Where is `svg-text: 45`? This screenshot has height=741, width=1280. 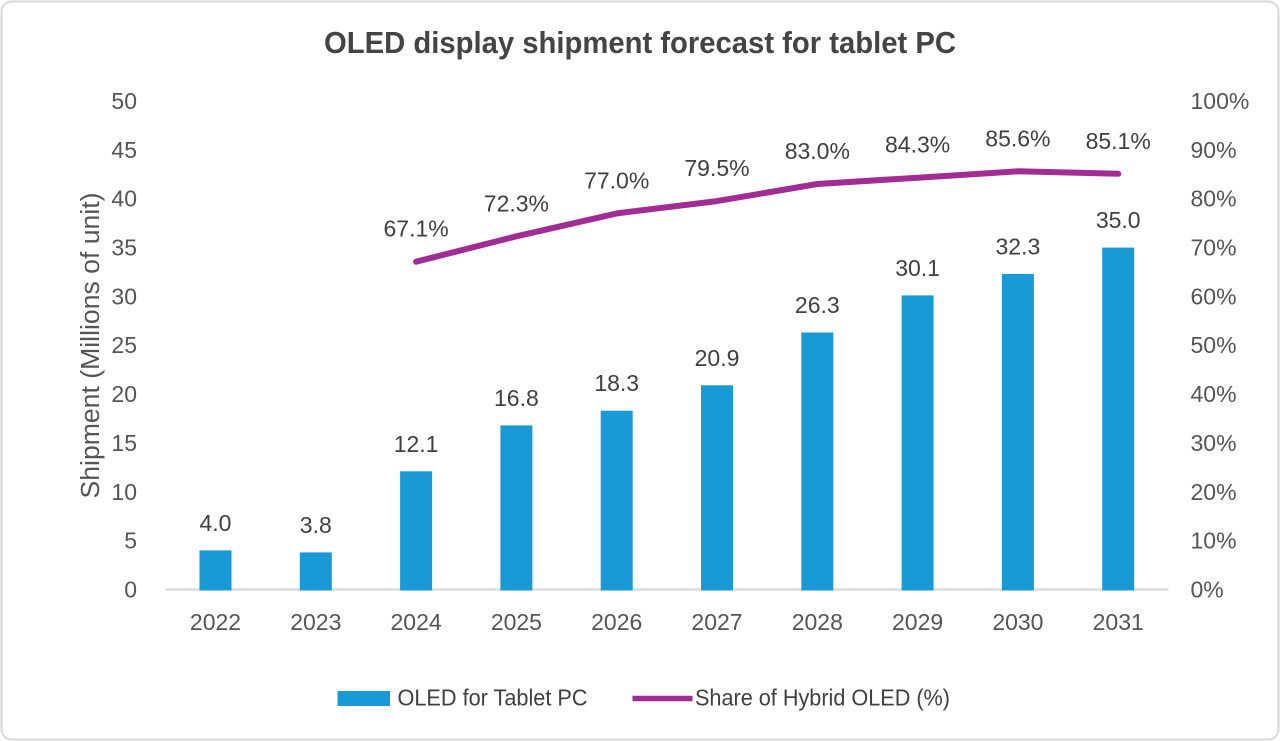 svg-text: 45 is located at coordinates (124, 150).